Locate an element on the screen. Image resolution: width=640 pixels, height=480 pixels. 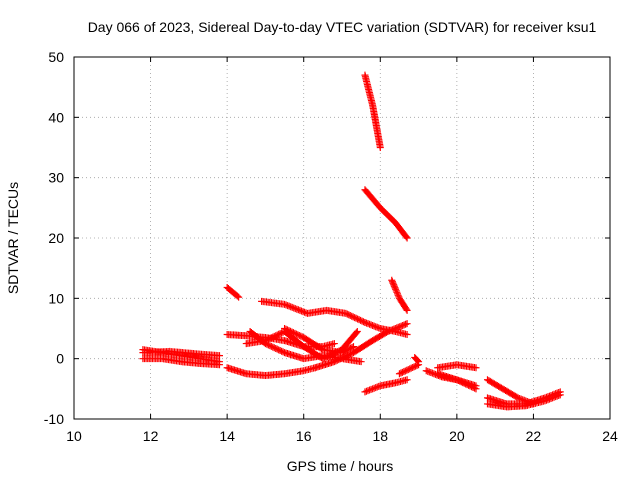
x-tick-label: 20 is located at coordinates (457, 436).